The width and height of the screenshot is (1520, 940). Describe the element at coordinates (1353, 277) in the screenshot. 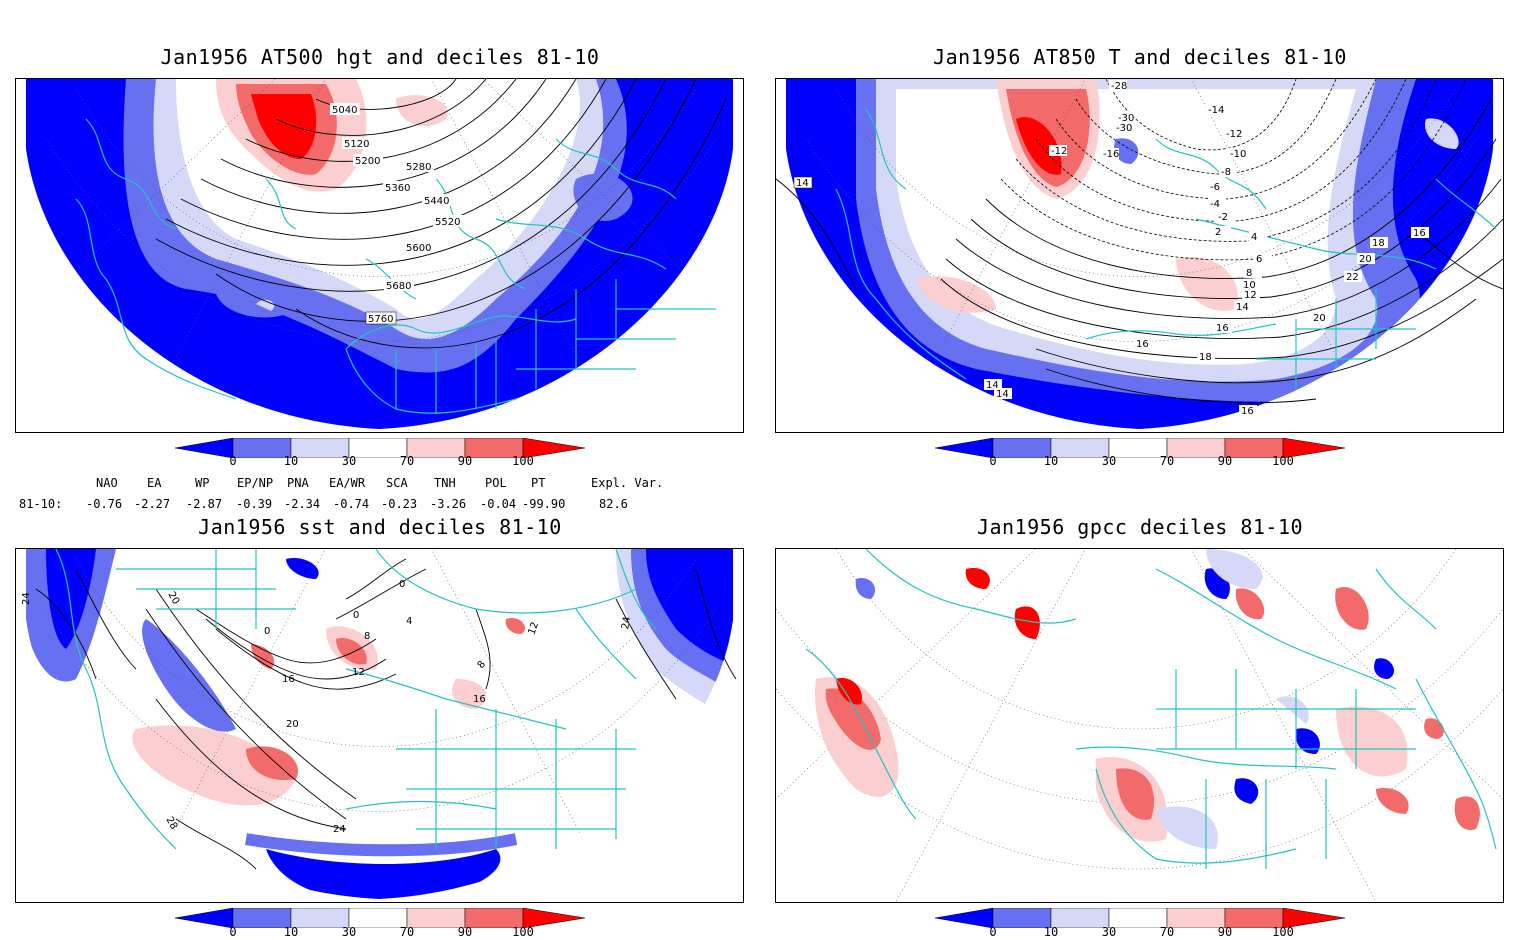

I see `contour-label: 22` at that location.